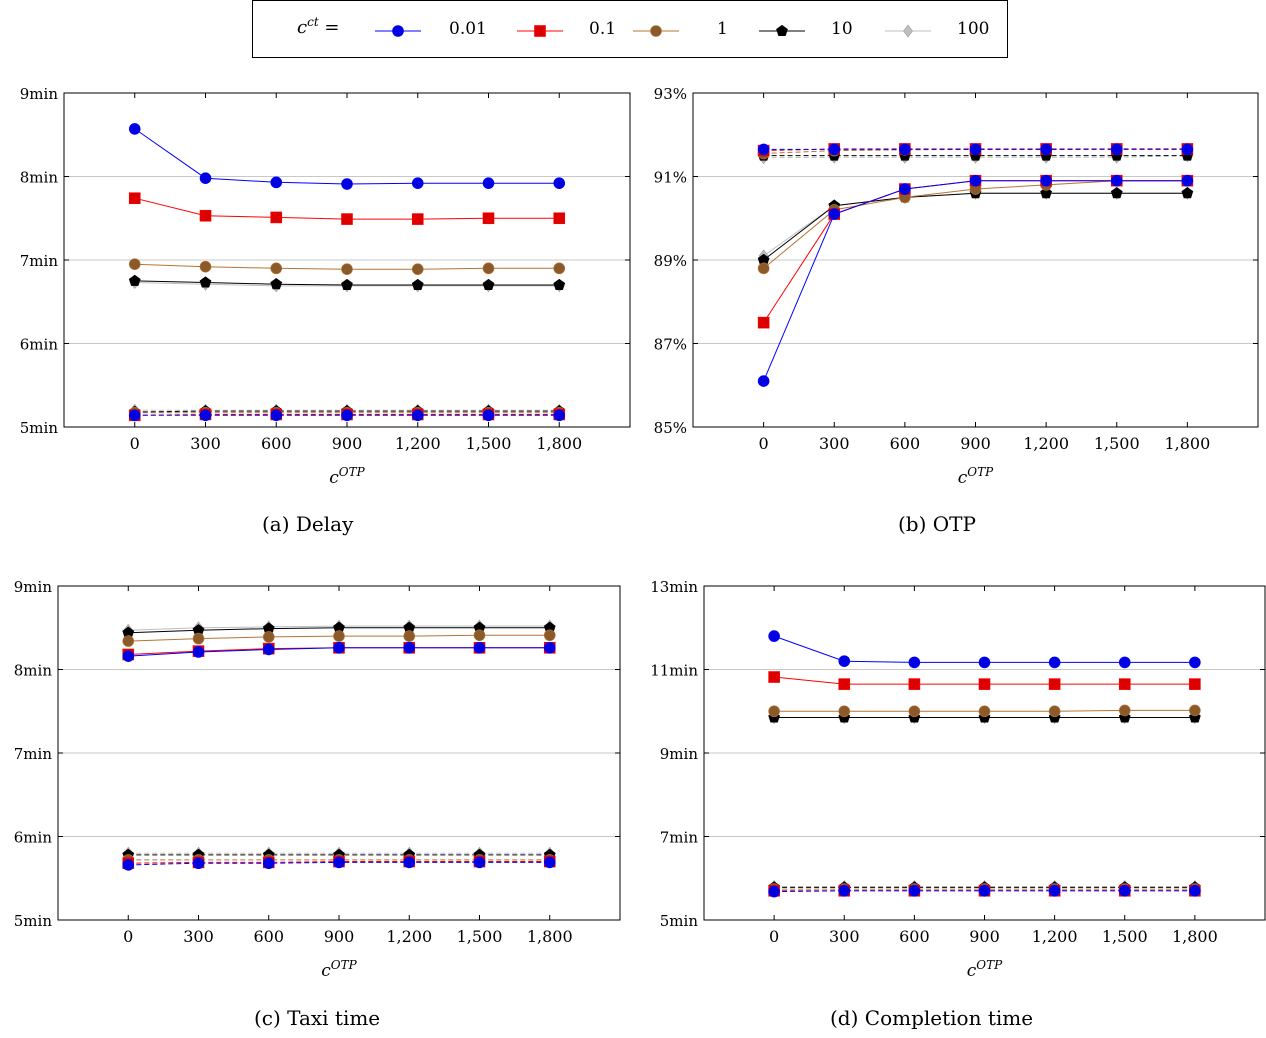  Describe the element at coordinates (33, 671) in the screenshot. I see `y-tick-label: 8min` at that location.